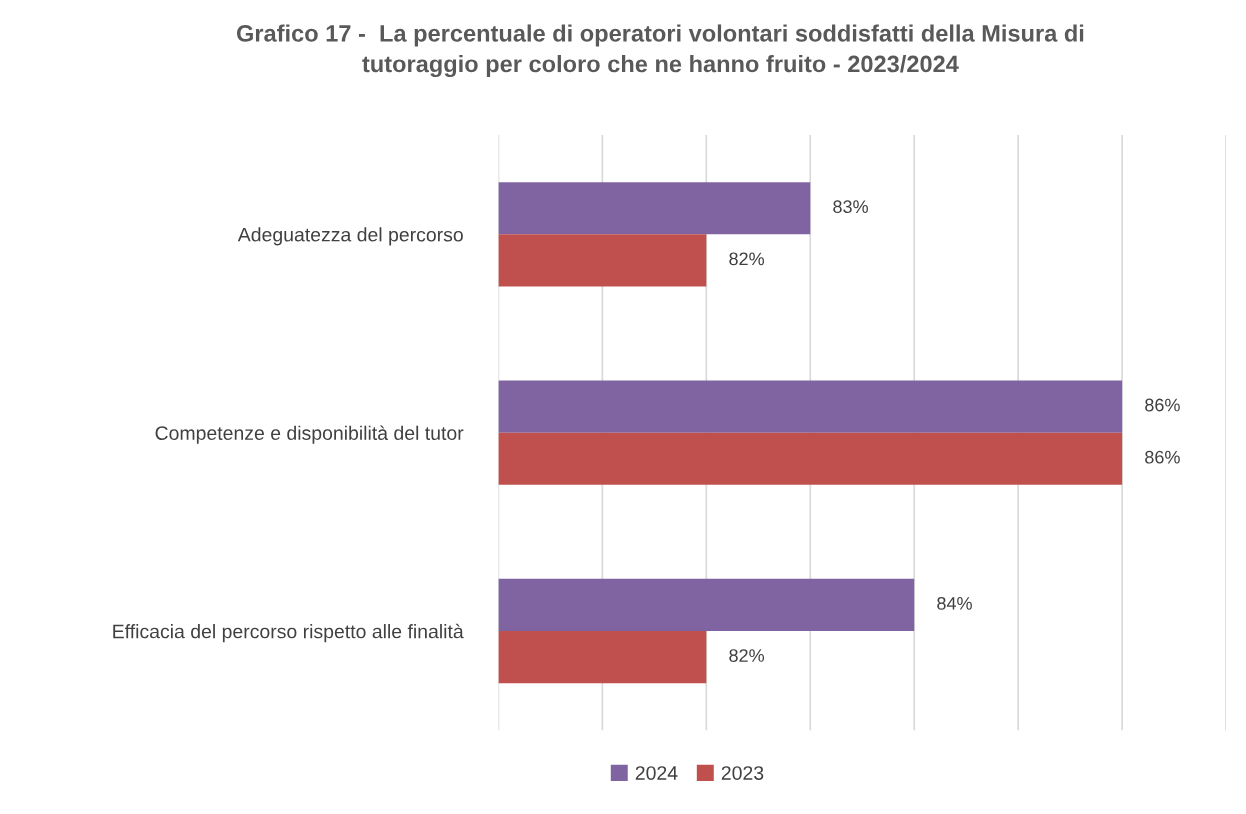 This screenshot has height=814, width=1246. I want to click on data-label: 83%, so click(850, 207).